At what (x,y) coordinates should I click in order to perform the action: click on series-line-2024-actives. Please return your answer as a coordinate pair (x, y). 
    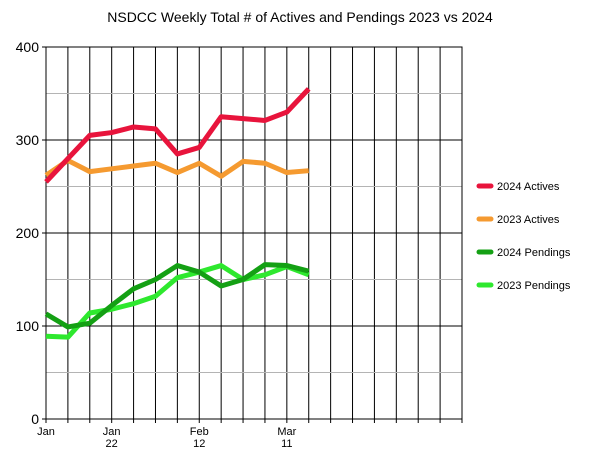
    Looking at the image, I should click on (177, 135).